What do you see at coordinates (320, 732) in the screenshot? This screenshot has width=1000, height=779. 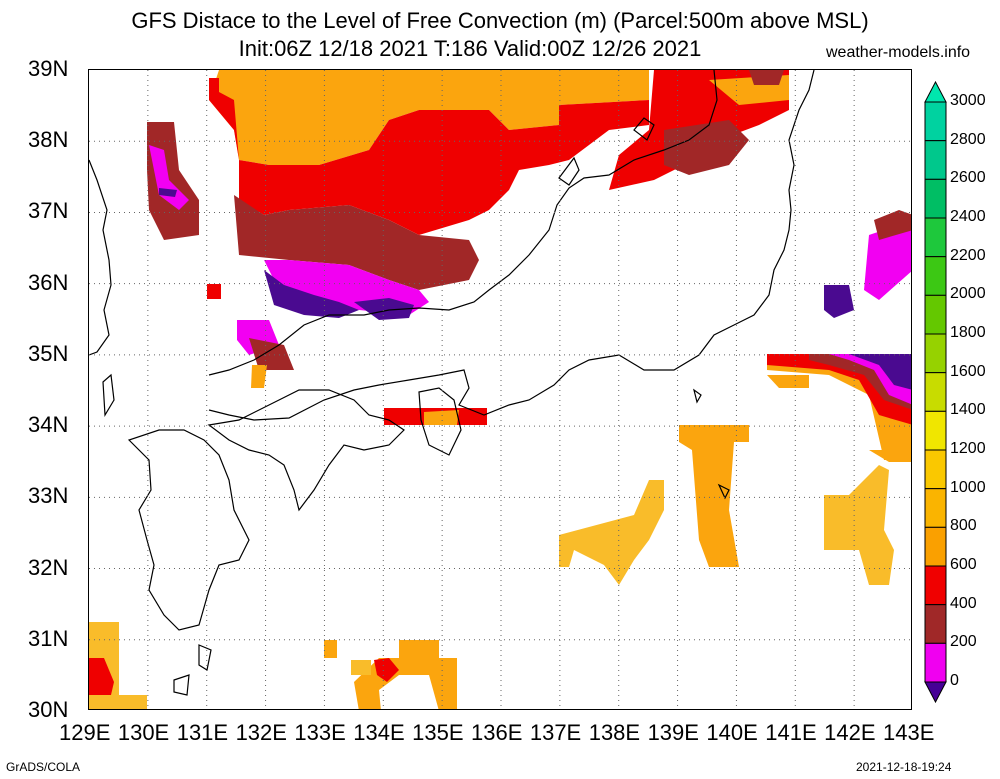 I see `lon-label: 133E` at bounding box center [320, 732].